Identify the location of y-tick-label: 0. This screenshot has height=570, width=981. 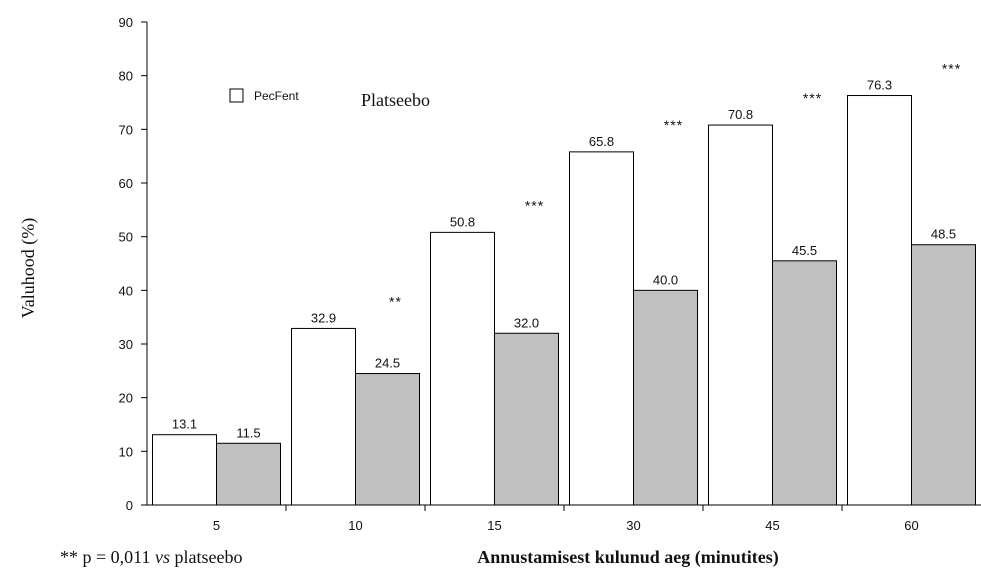
(129, 505).